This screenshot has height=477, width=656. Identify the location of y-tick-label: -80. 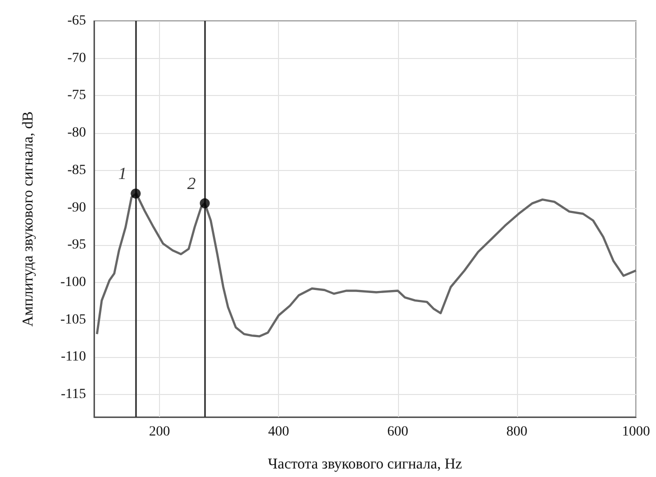
(76, 133).